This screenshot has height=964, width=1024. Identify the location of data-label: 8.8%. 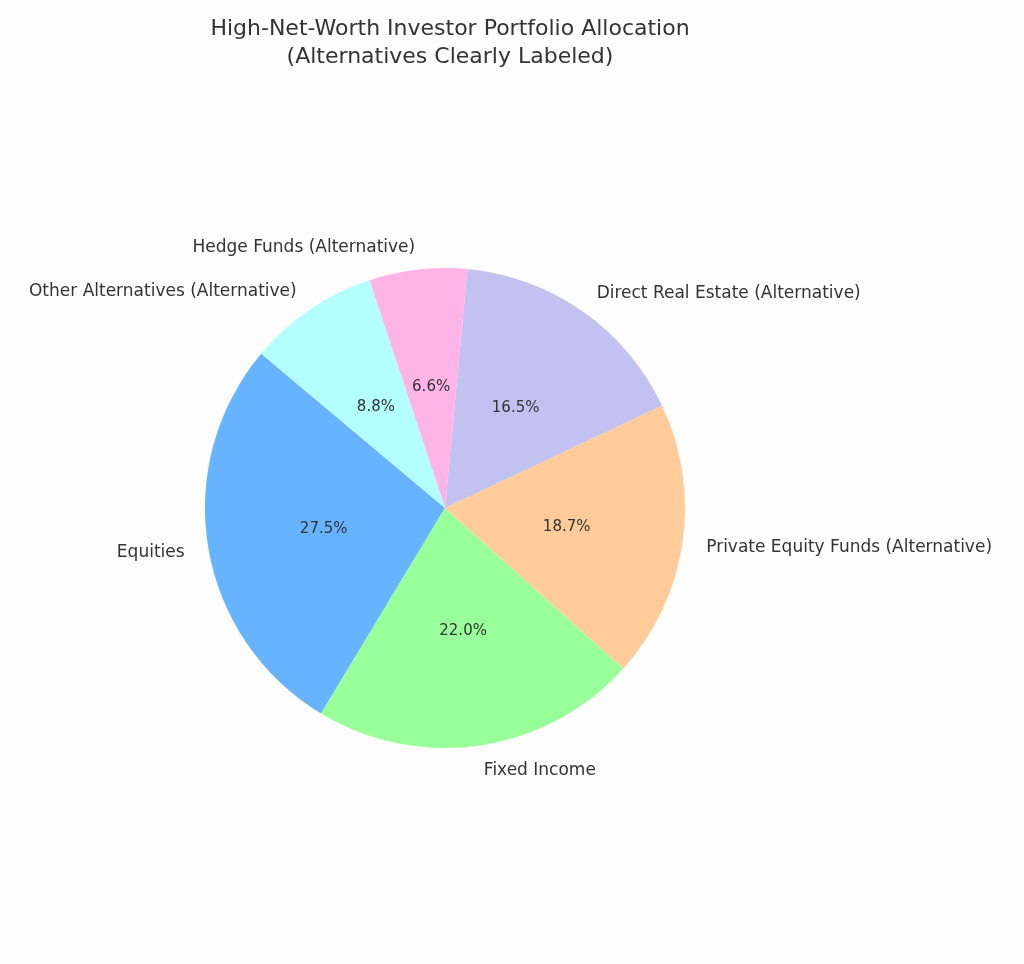
(375, 406).